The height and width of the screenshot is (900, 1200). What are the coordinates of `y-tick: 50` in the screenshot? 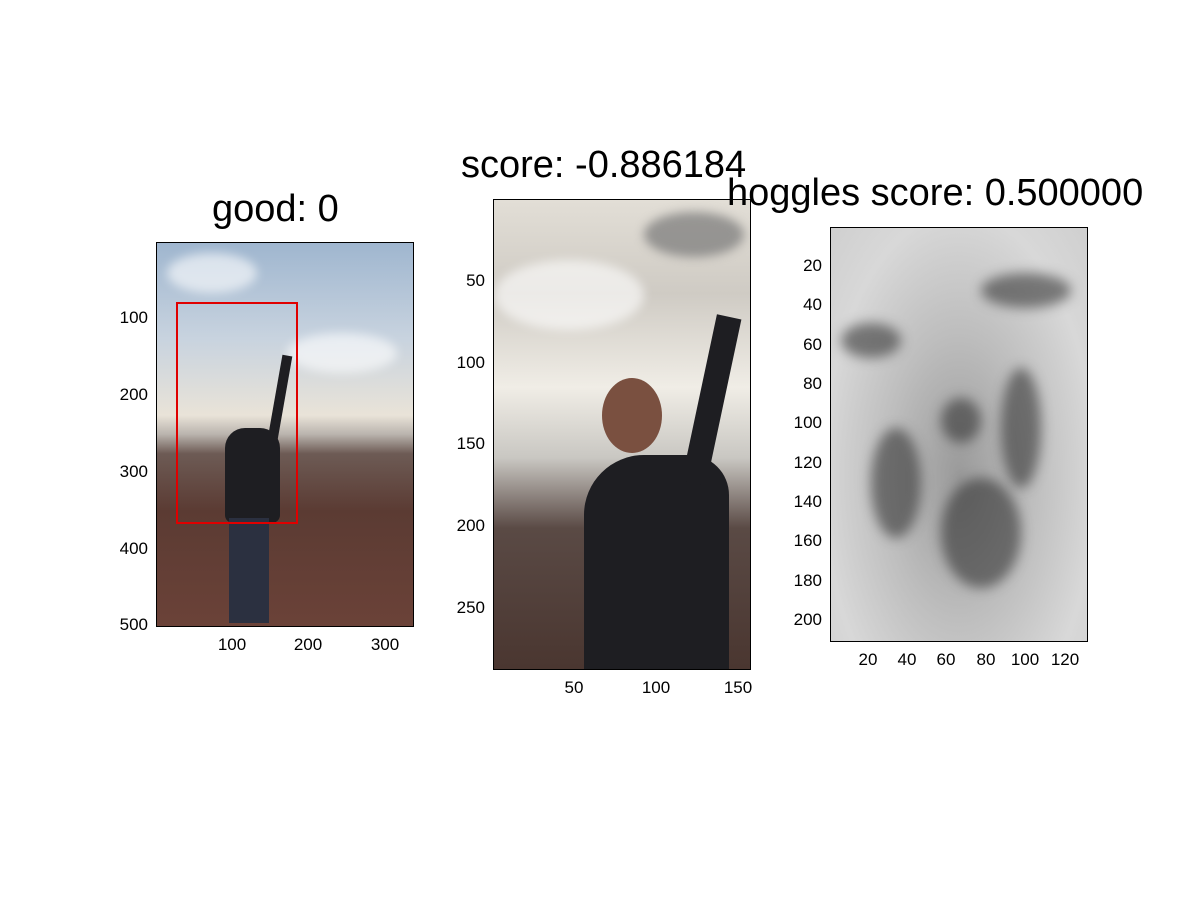 It's located at (455, 280).